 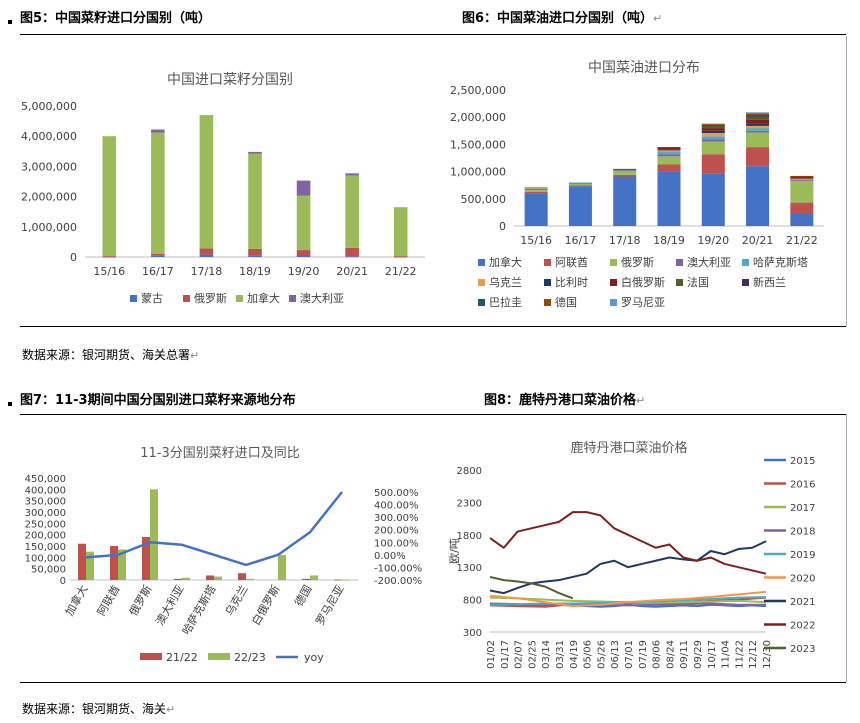 What do you see at coordinates (739, 654) in the screenshot?
I see `fig8-xtick-label: 11/22` at bounding box center [739, 654].